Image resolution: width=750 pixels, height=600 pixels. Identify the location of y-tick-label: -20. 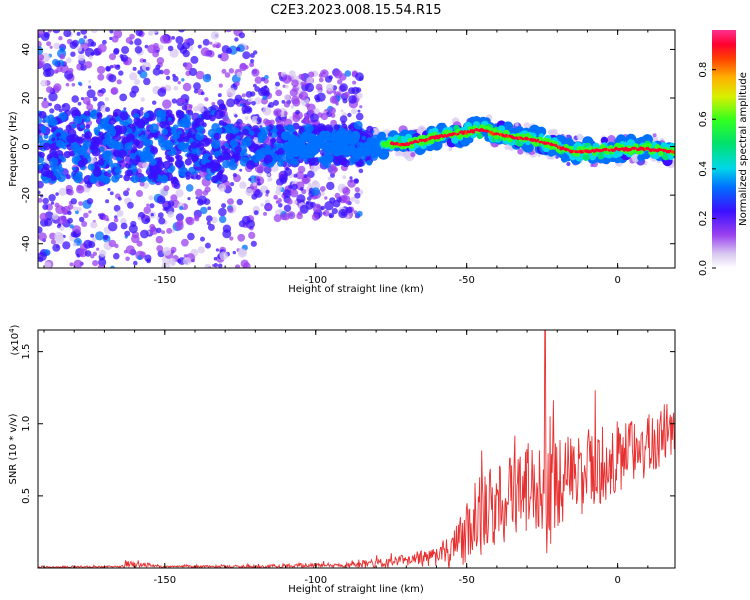
(26, 195).